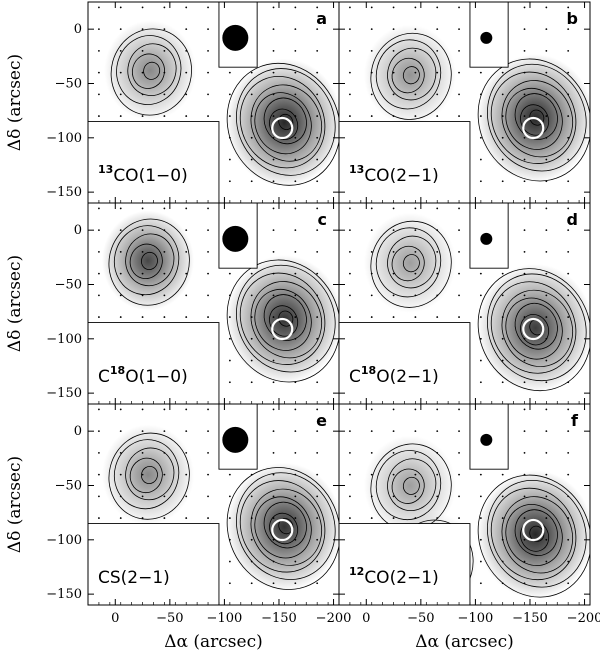 The image size is (600, 657). I want to click on source-circle-a, so click(282, 128).